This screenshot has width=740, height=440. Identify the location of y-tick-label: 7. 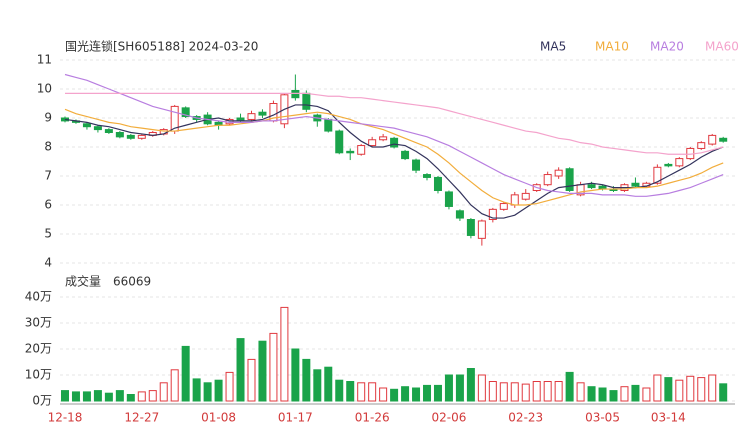
(48, 176).